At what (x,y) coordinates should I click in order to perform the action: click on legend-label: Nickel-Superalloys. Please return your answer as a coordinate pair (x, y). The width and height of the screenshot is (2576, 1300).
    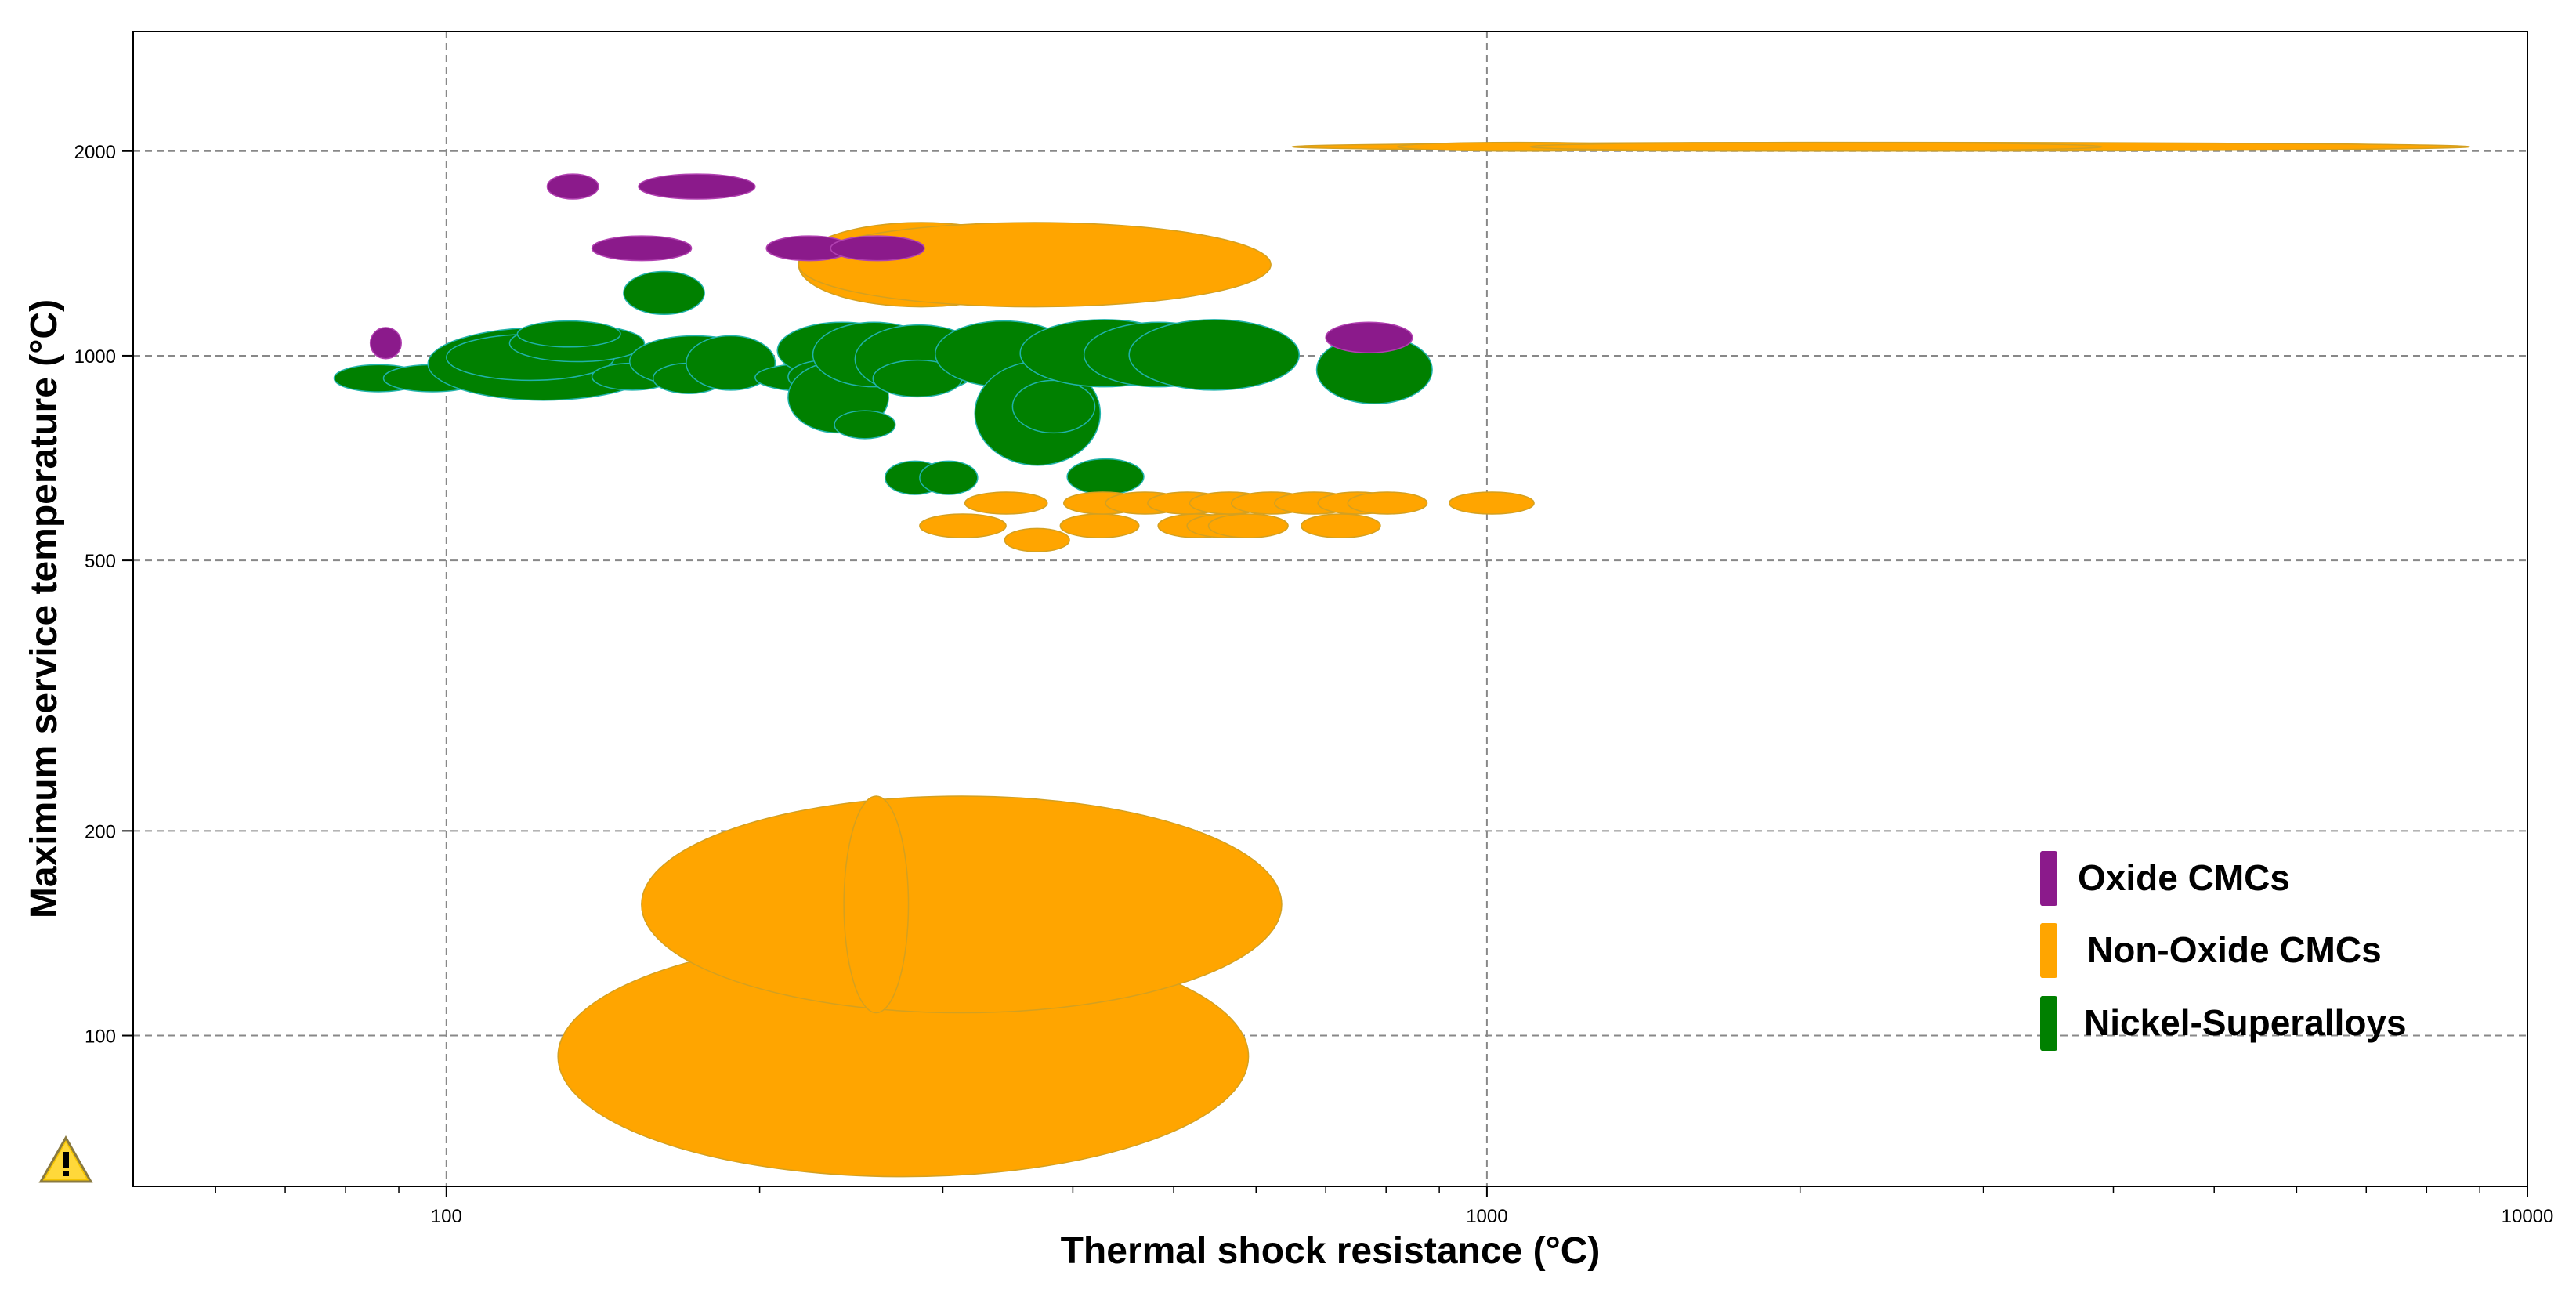
    Looking at the image, I should click on (2246, 1023).